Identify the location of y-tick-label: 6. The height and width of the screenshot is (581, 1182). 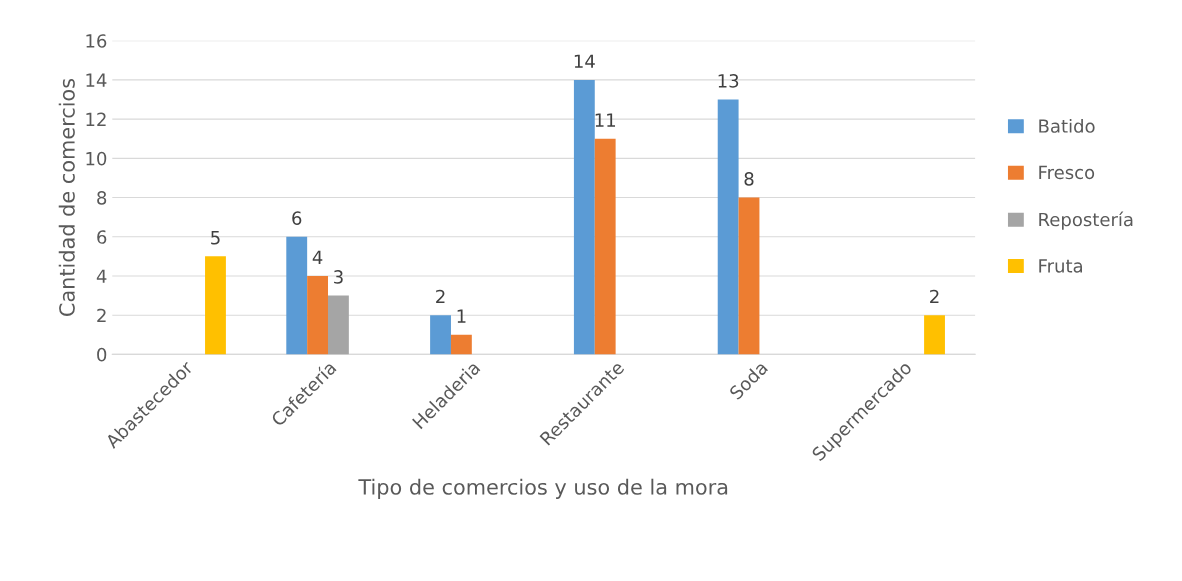
(102, 237).